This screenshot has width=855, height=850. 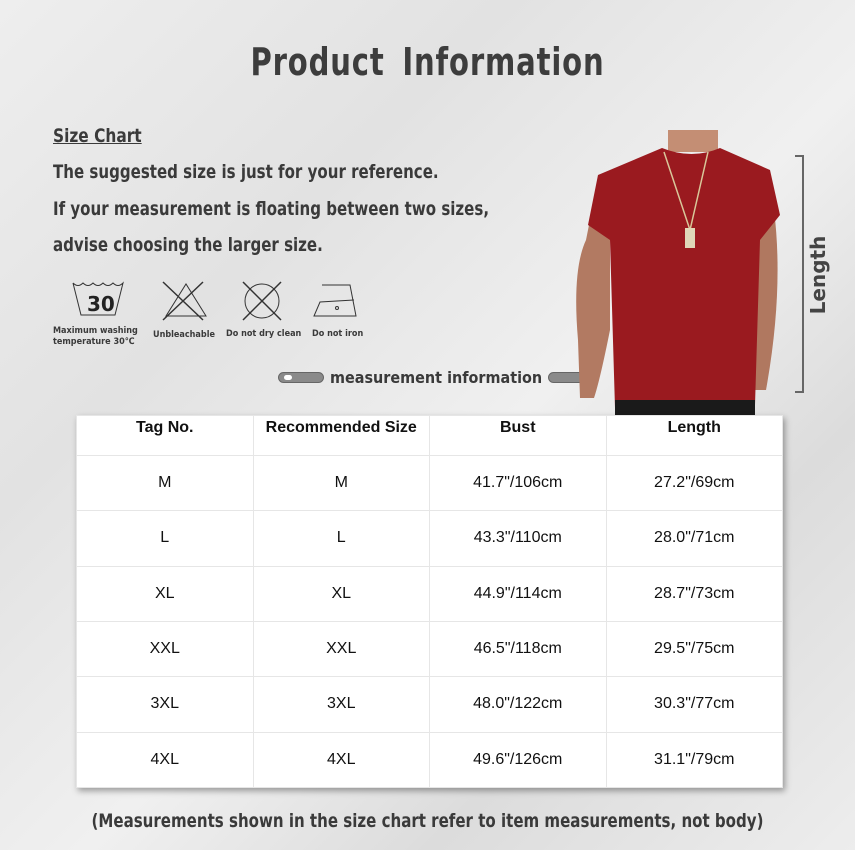 What do you see at coordinates (694, 483) in the screenshot?
I see `table-cell: 27.2"/69cm` at bounding box center [694, 483].